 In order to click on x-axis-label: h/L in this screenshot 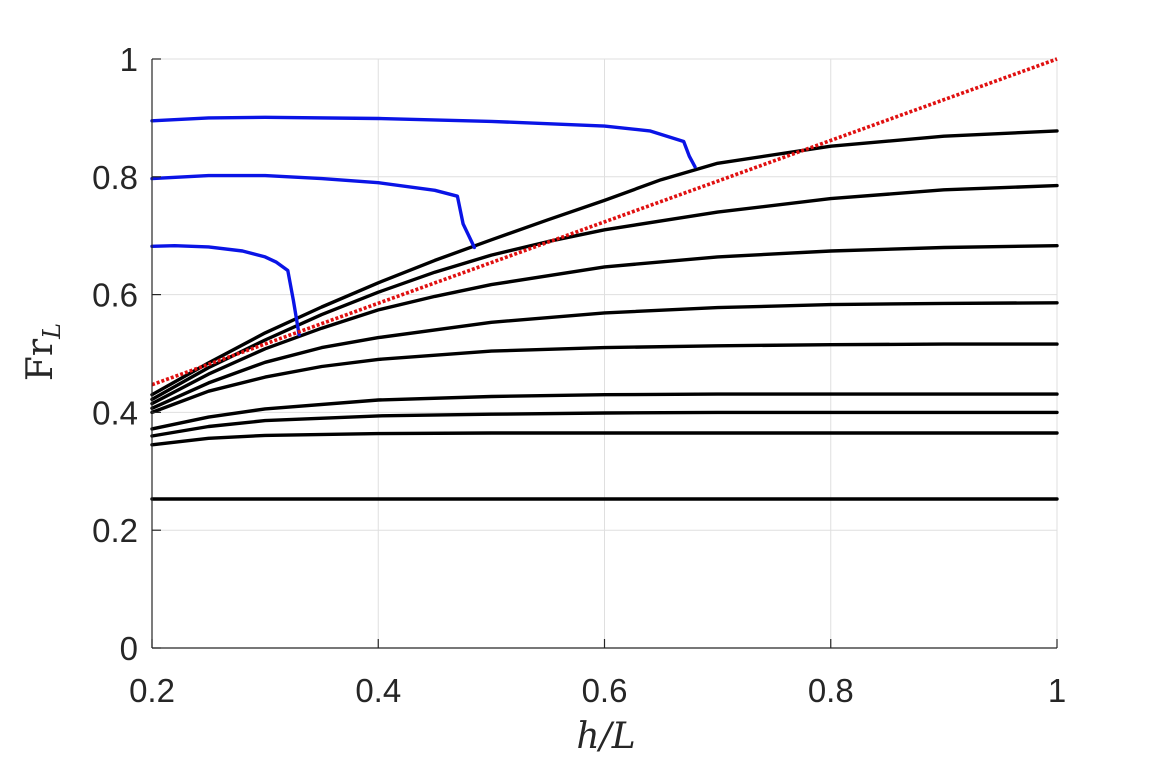, I will do `click(605, 736)`.